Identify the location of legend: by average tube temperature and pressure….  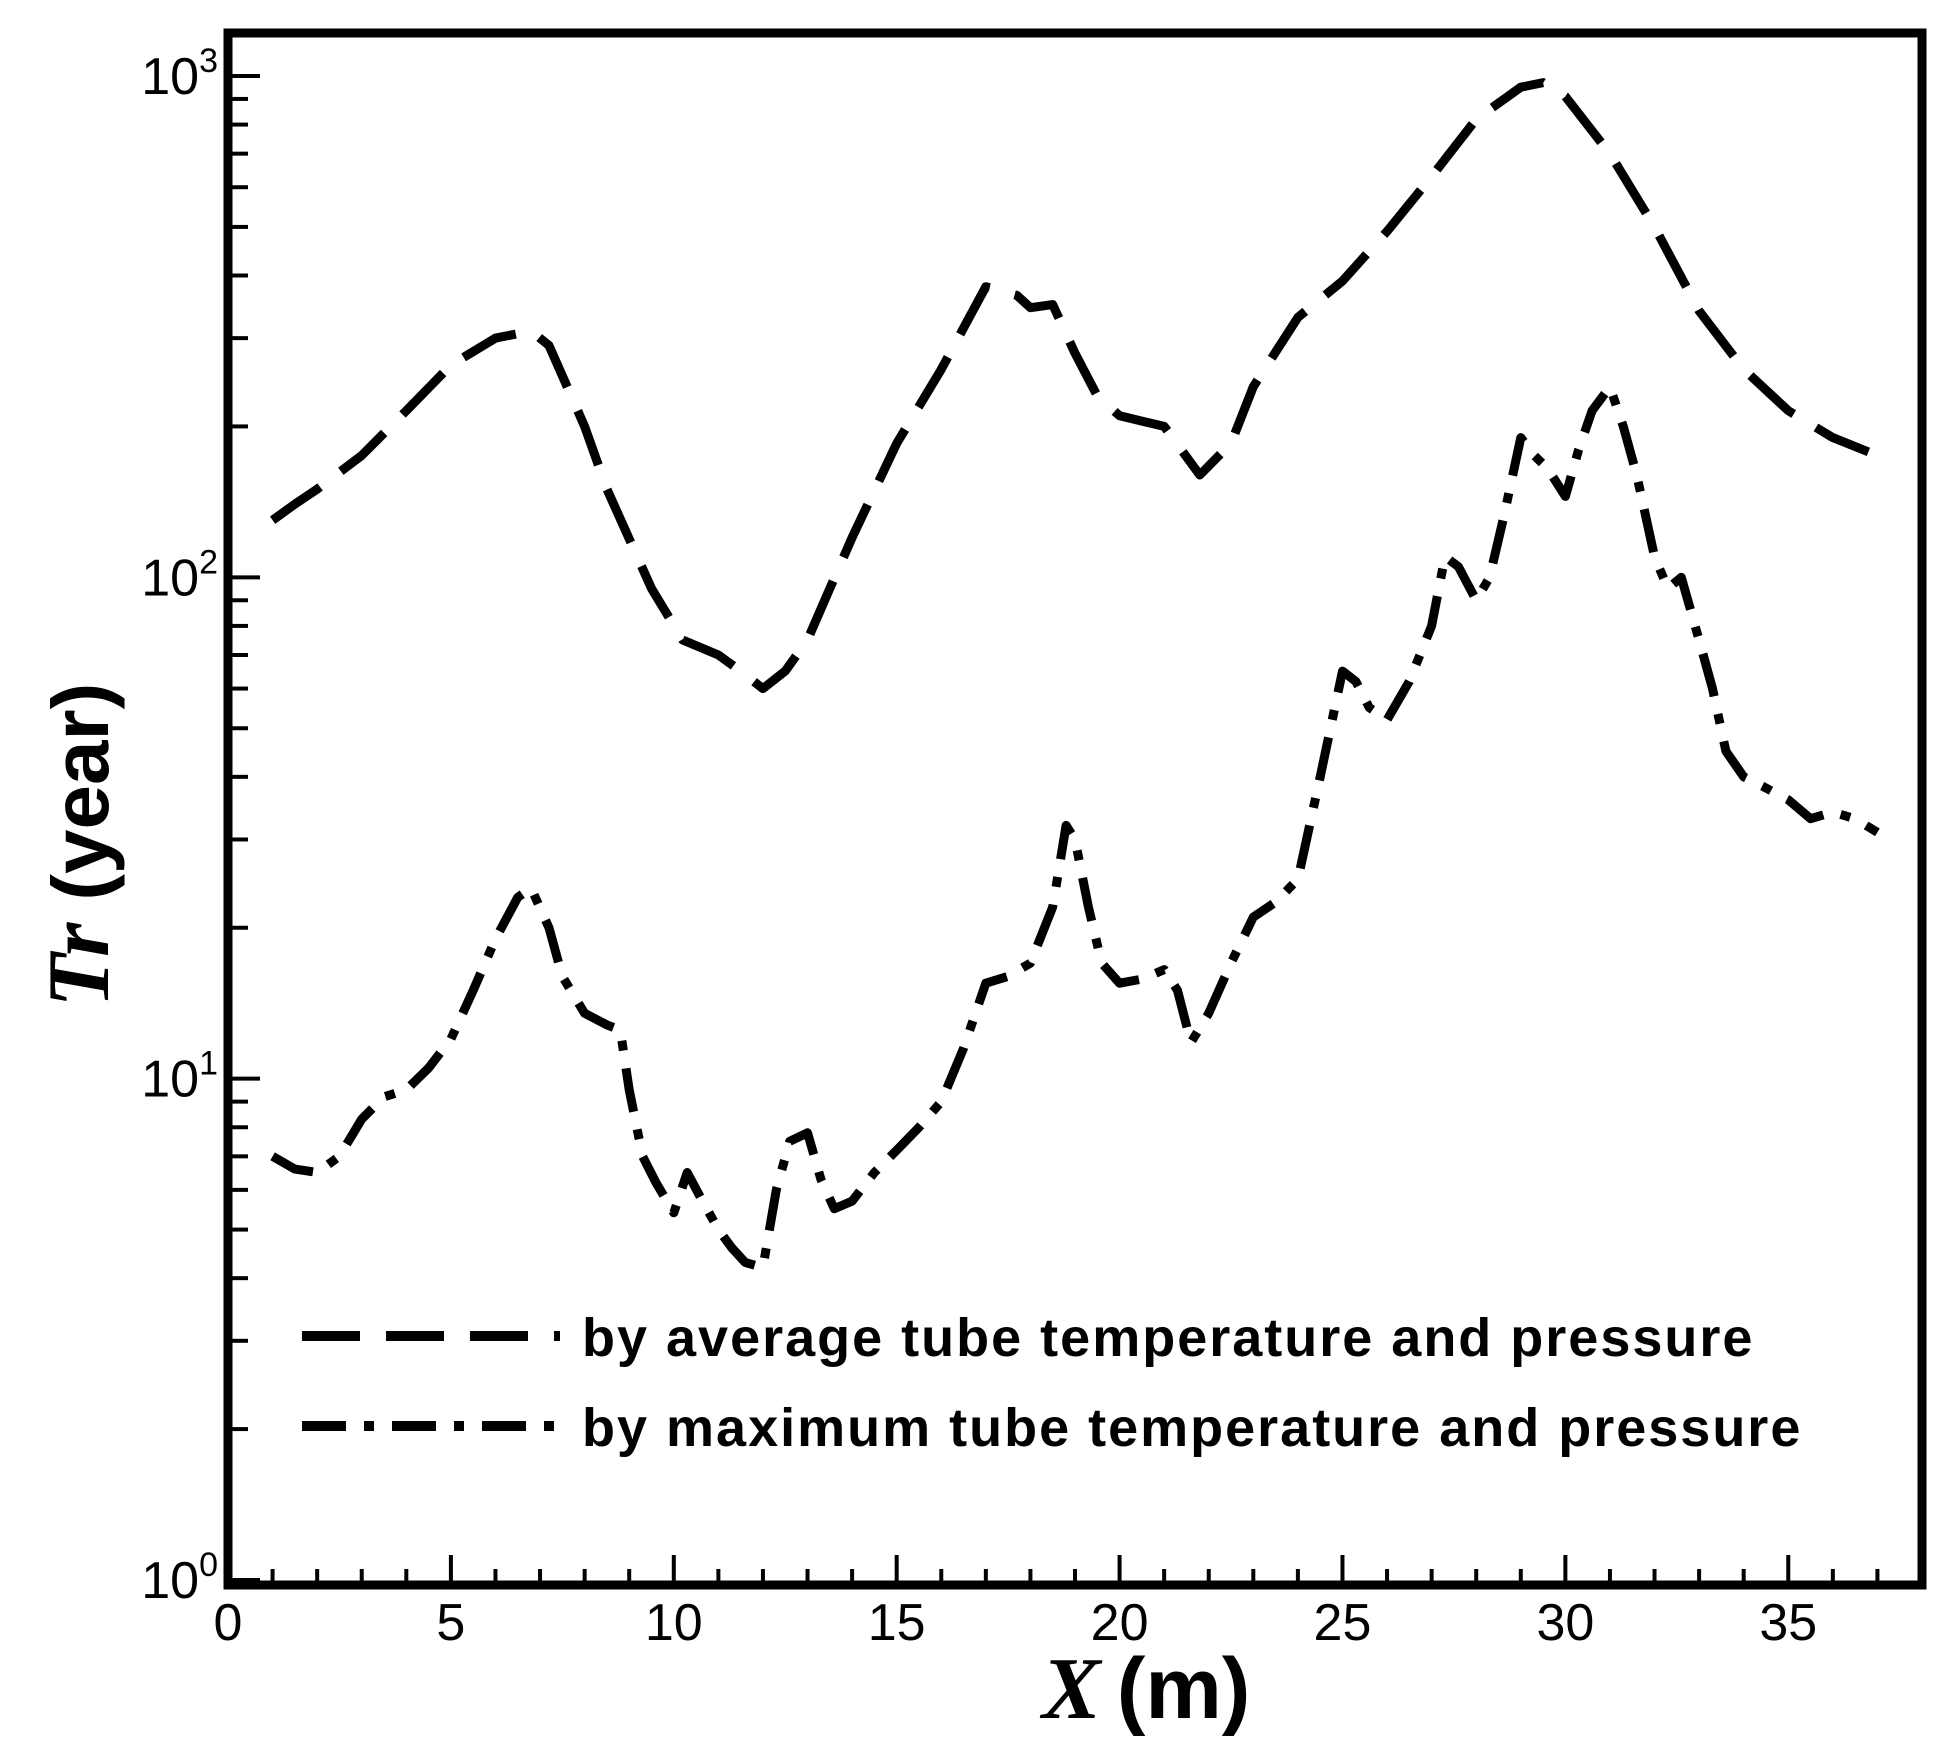
(1052, 1383).